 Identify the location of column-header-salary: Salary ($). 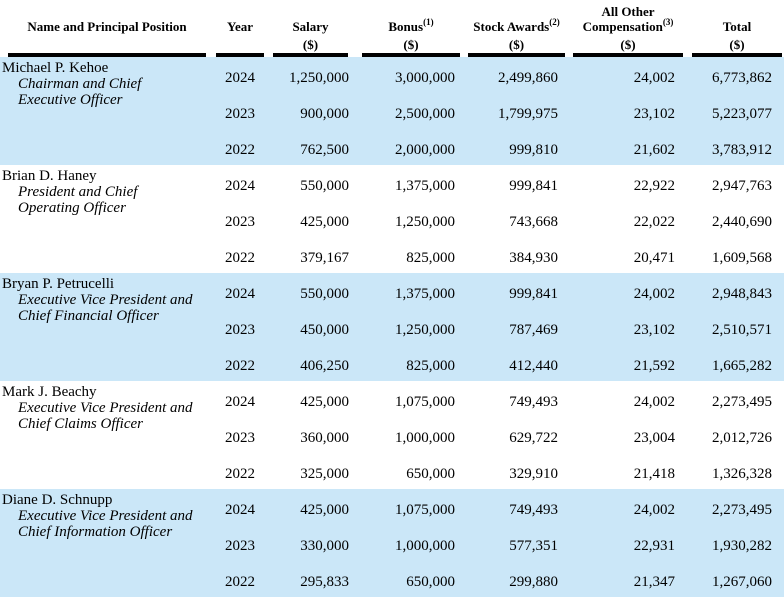
(311, 28).